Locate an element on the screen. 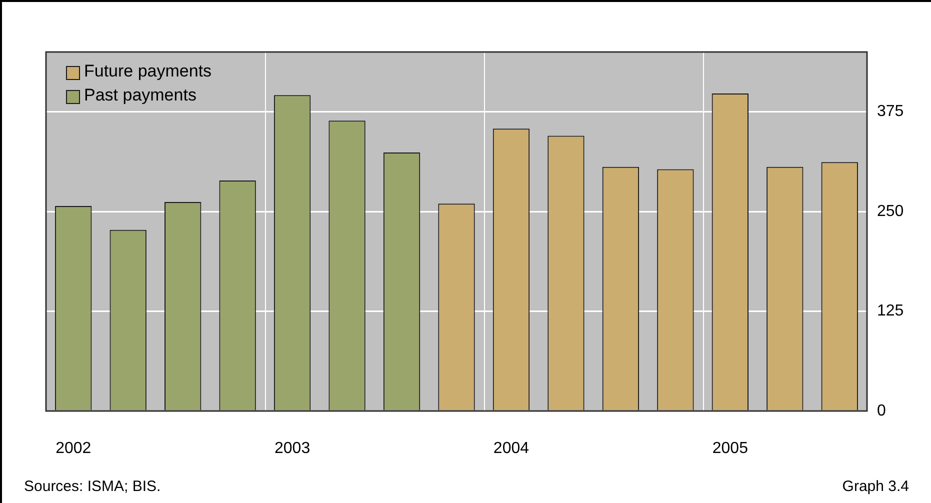  legend-label: Past payments is located at coordinates (140, 95).